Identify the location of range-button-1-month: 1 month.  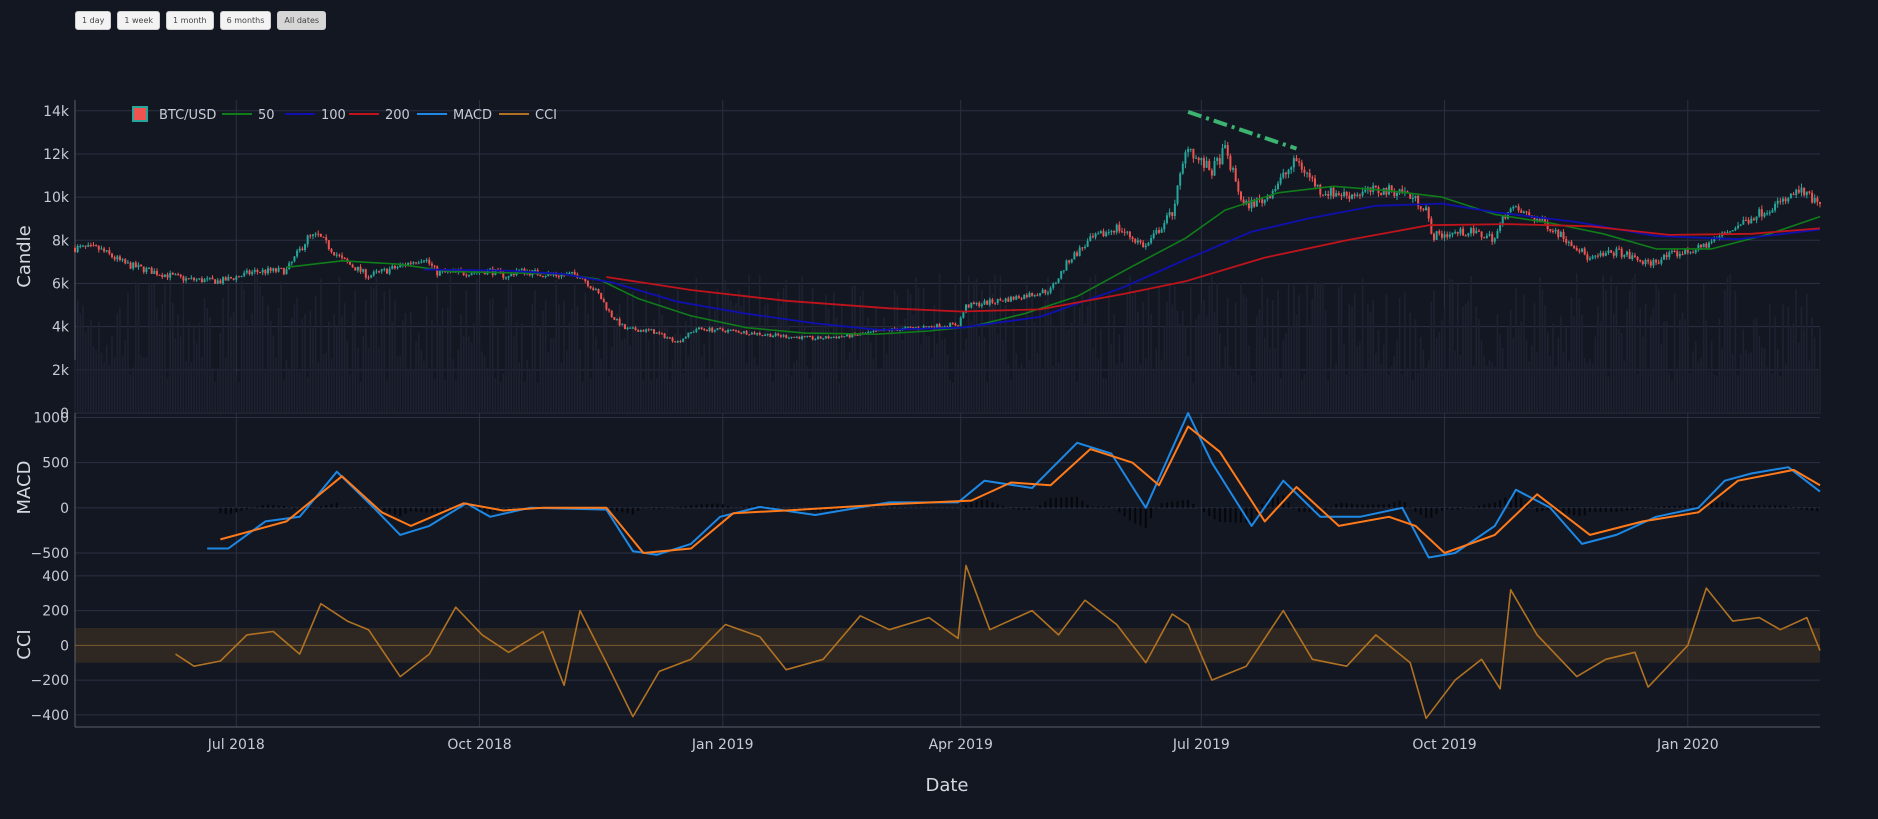
(190, 20).